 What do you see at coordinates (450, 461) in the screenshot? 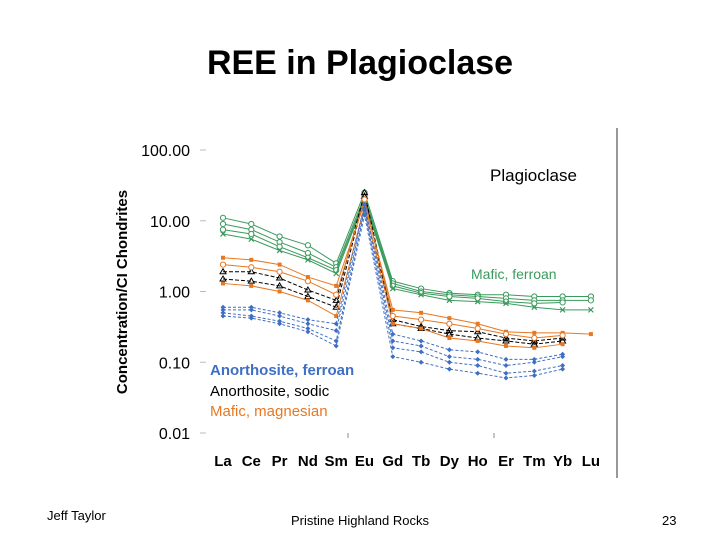
I see `x-tick-label-dy: Dy` at bounding box center [450, 461].